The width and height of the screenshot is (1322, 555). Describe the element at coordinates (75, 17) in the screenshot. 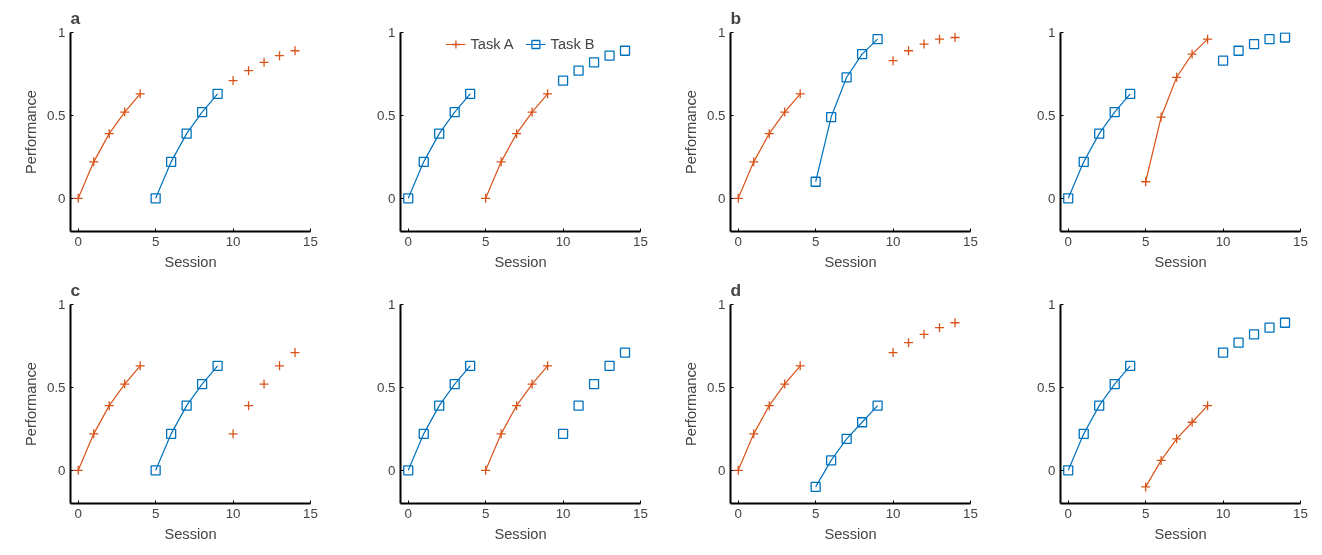

I see `chart-title: a` at that location.